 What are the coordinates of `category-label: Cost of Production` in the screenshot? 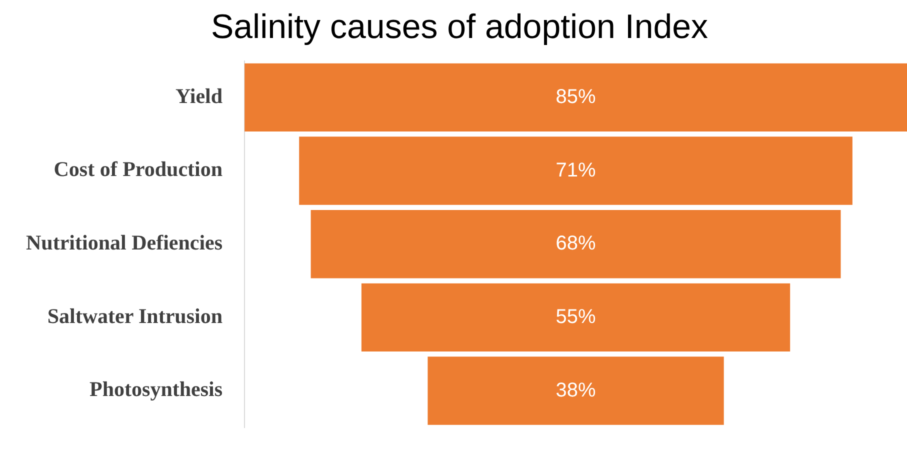 It's located at (138, 169).